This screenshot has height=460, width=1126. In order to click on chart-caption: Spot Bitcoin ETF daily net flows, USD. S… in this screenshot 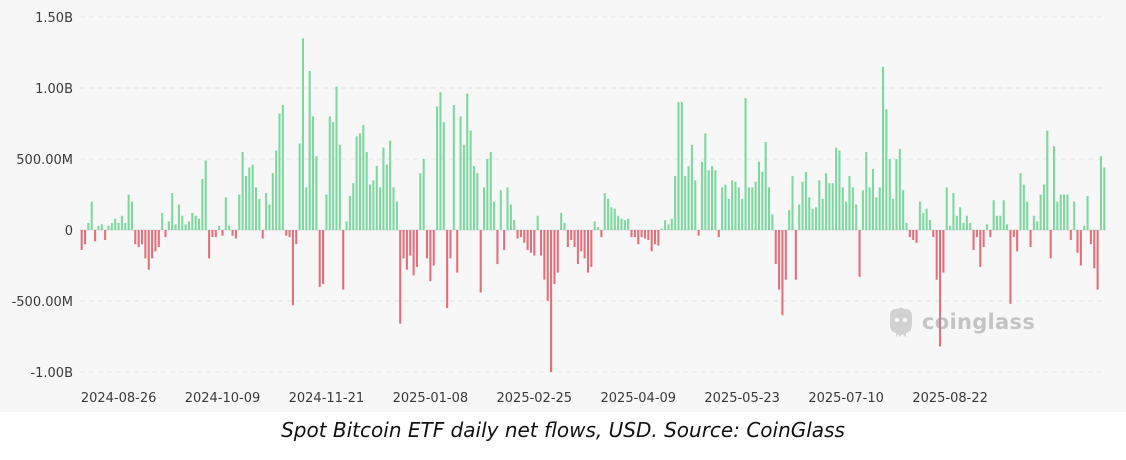, I will do `click(563, 430)`.